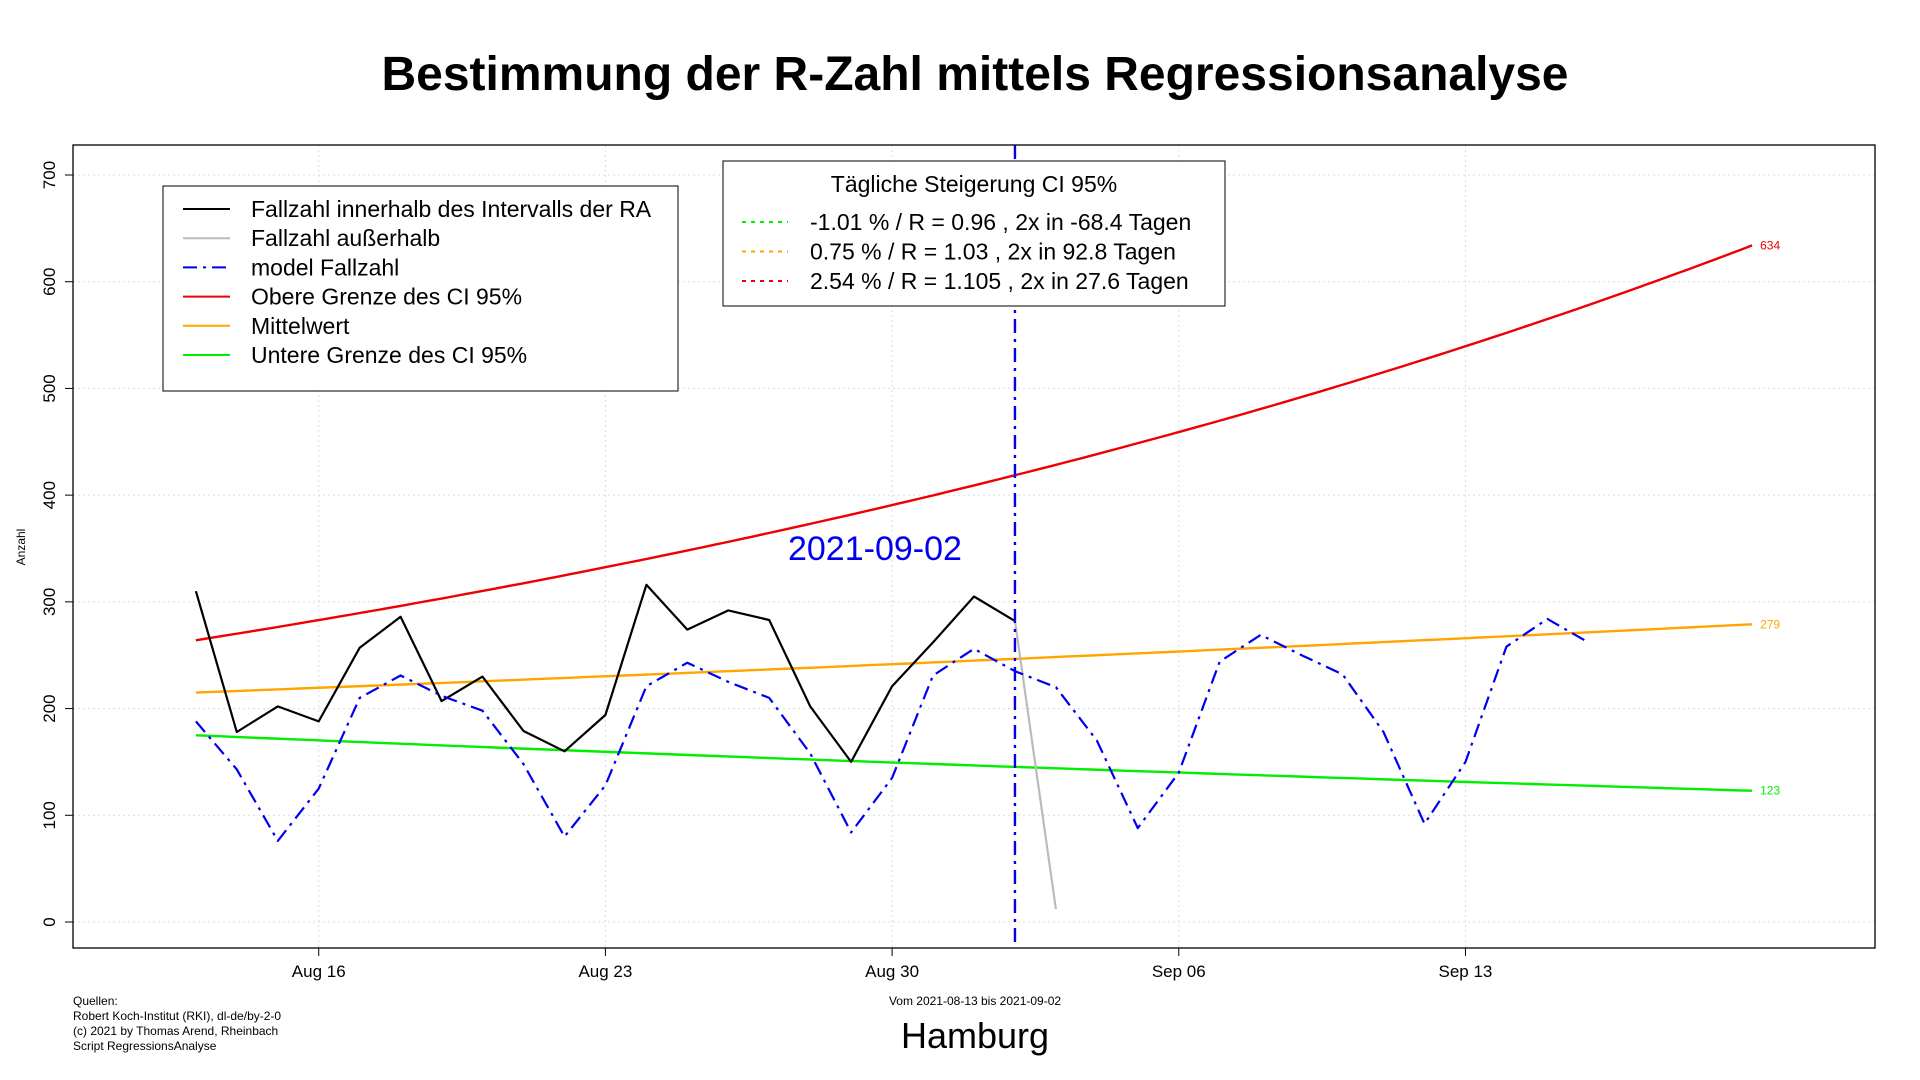 The width and height of the screenshot is (1920, 1080). Describe the element at coordinates (49, 282) in the screenshot. I see `y-tick-label: 600` at that location.